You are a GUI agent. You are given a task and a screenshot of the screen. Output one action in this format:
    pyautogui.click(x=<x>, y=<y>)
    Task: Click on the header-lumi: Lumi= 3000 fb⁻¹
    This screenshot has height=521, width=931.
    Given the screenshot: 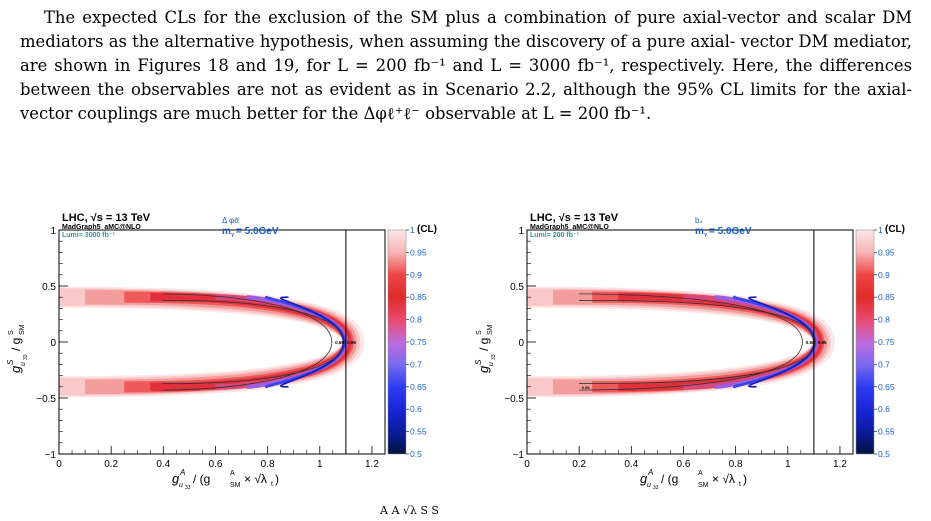 What is the action you would take?
    pyautogui.click(x=89, y=235)
    